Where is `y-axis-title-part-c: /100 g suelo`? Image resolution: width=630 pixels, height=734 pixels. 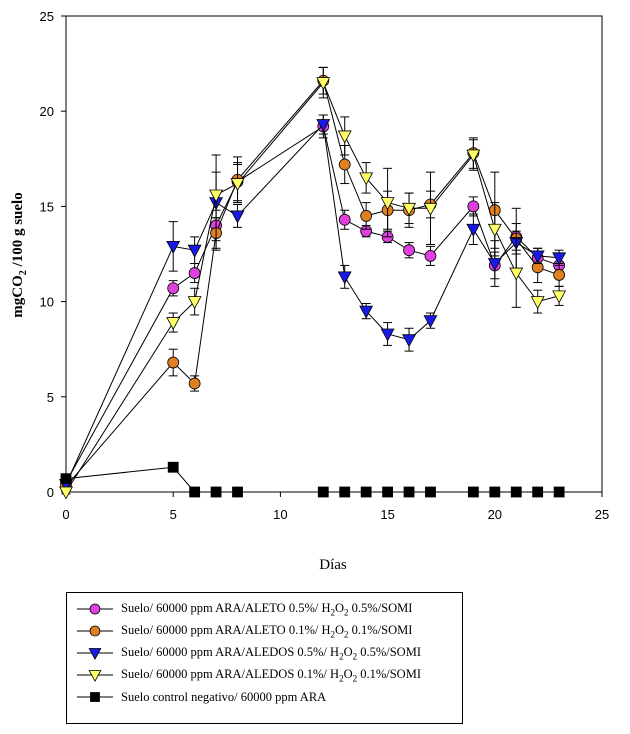
y-axis-title-part-c: /100 g suelo is located at coordinates (18, 231).